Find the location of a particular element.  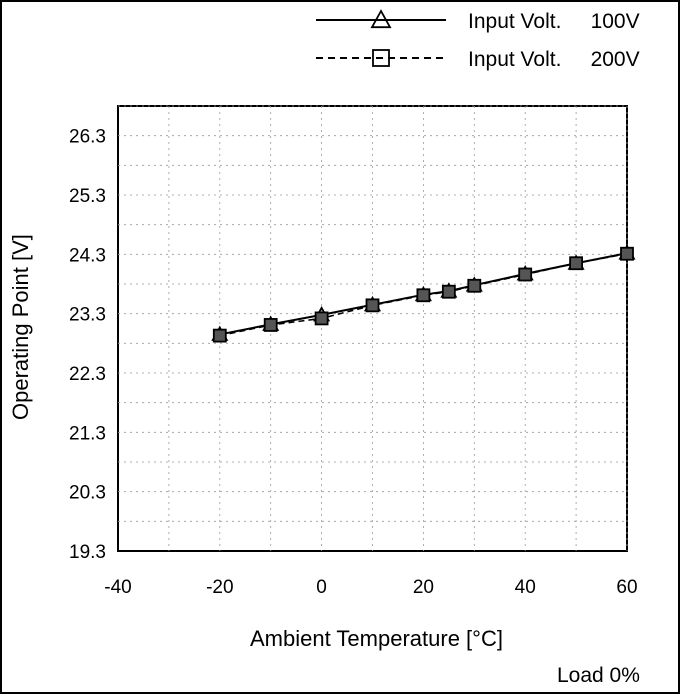

legend-label-100v: Input Volt. 100V is located at coordinates (554, 21).